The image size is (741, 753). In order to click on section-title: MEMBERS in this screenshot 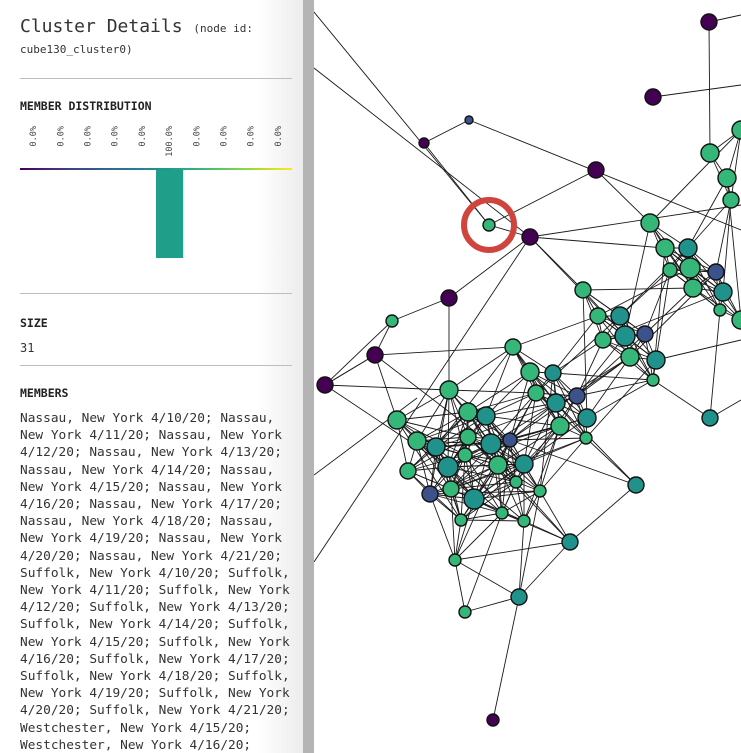, I will do `click(44, 393)`.